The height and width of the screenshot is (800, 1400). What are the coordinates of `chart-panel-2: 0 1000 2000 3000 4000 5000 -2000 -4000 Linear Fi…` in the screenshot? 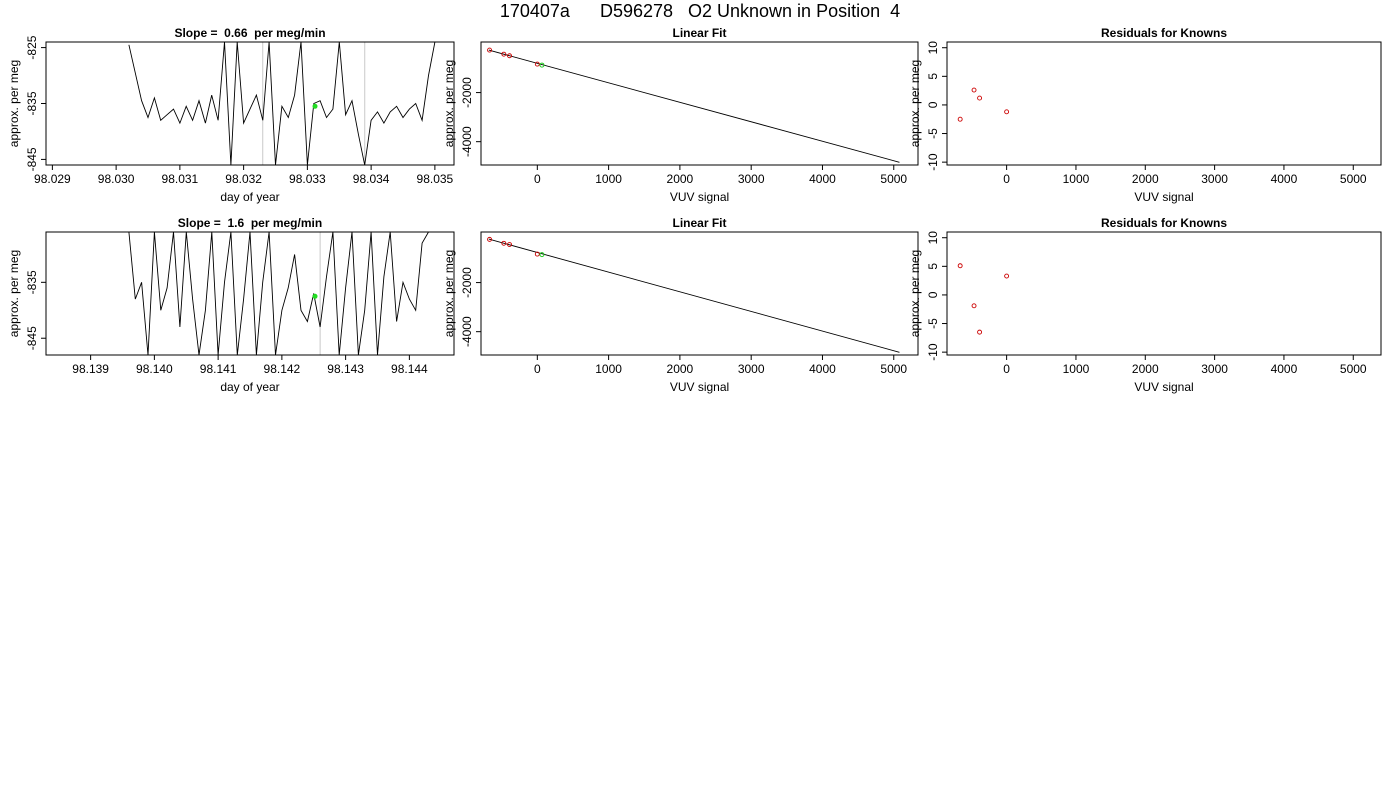 It's located at (680, 115).